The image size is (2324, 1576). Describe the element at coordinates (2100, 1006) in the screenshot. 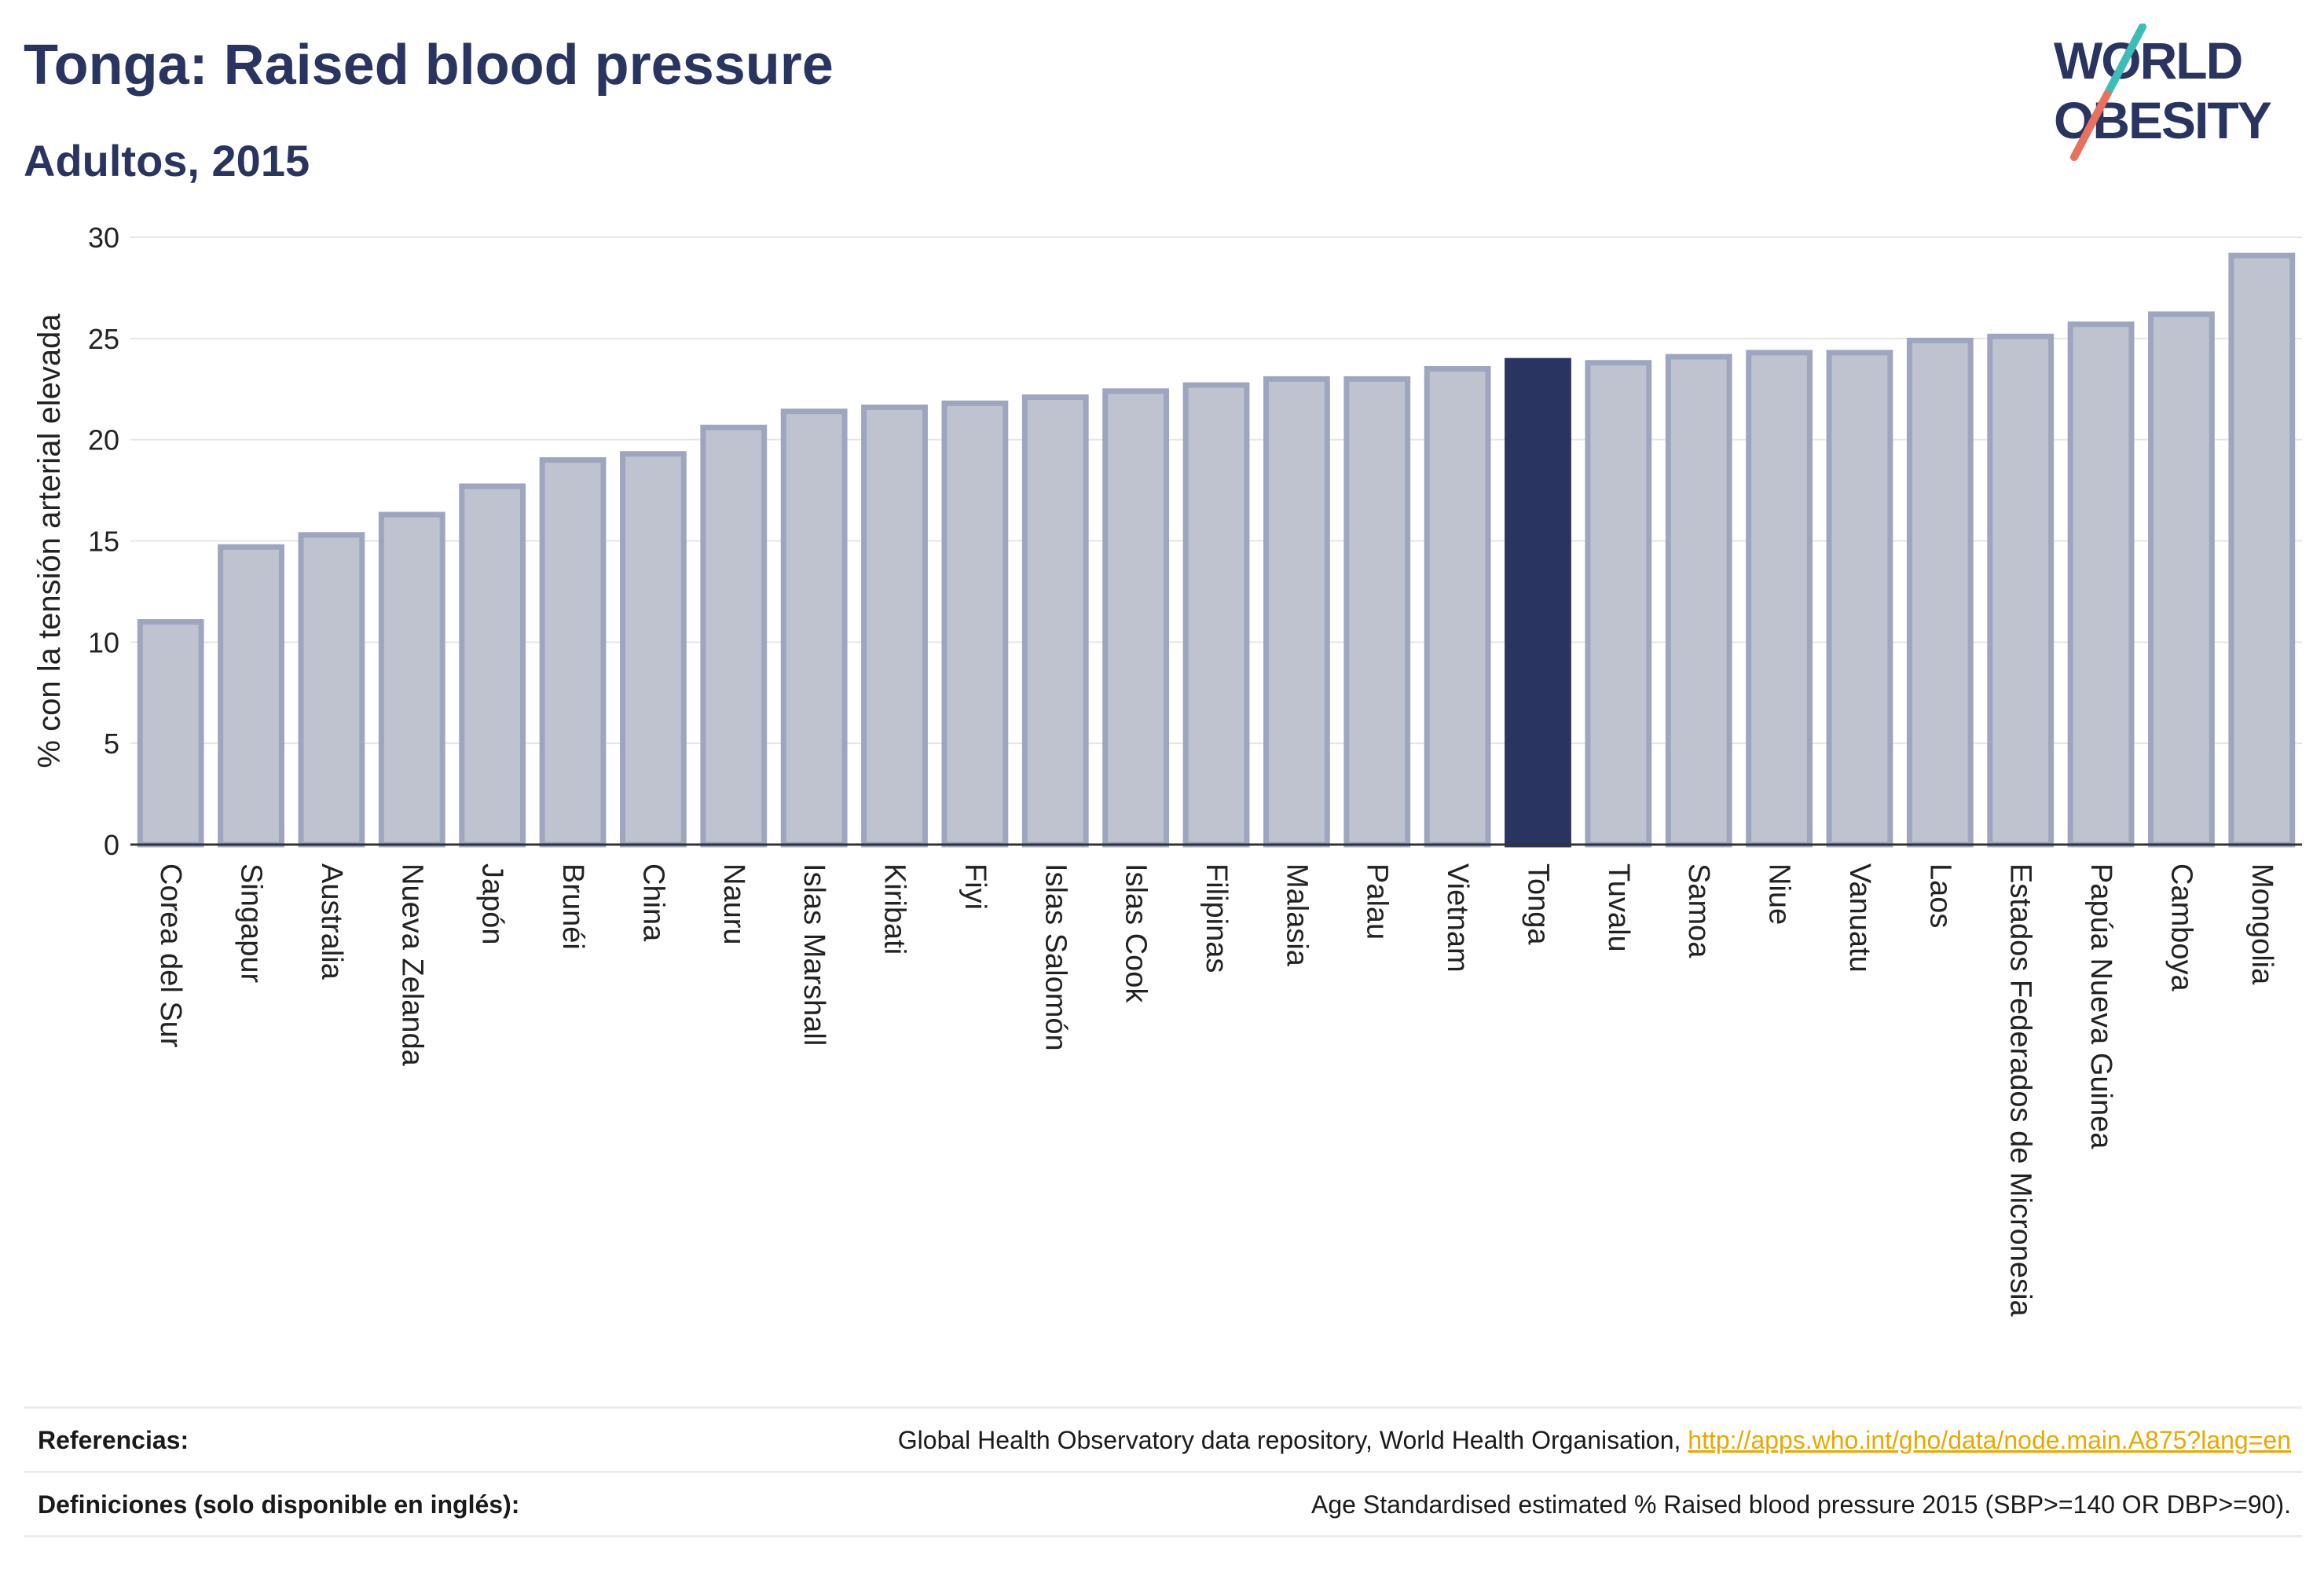

I see `x-tick-label: Papúa Nueva Guinea` at that location.